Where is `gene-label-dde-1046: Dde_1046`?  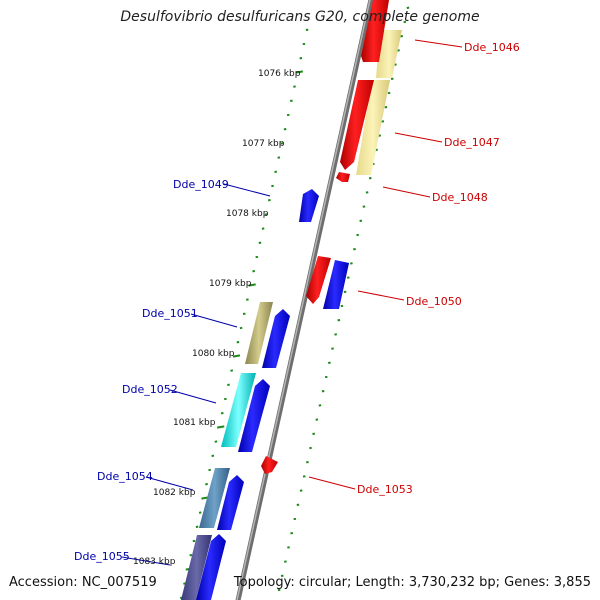
gene-label-dde-1046: Dde_1046 is located at coordinates (492, 47).